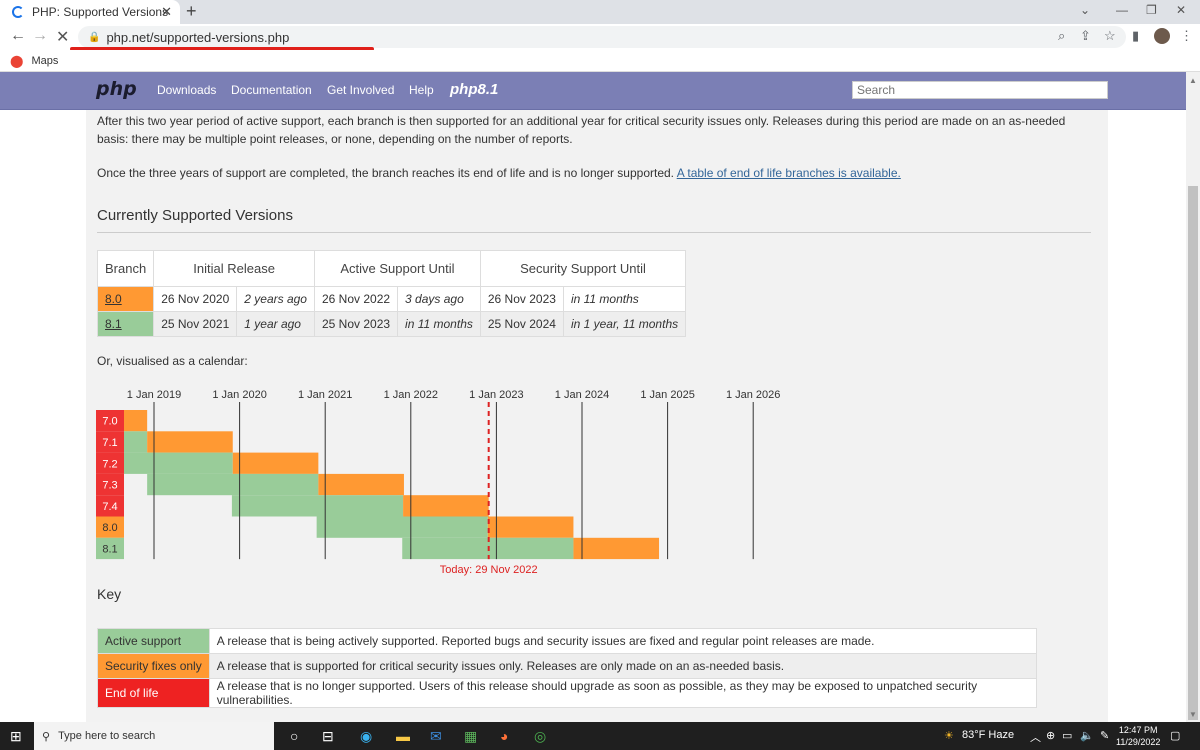 This screenshot has width=1200, height=750. What do you see at coordinates (116, 89) in the screenshot?
I see `php-logo: php` at bounding box center [116, 89].